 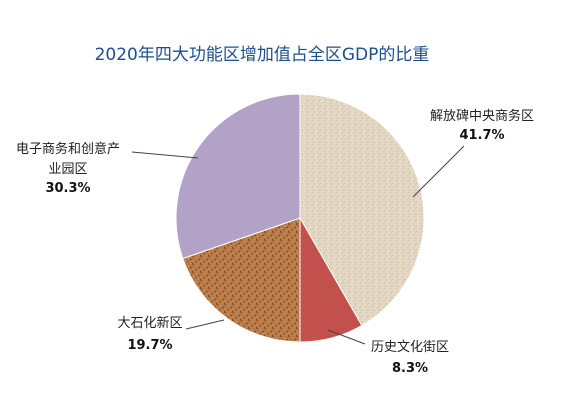 I want to click on slice-4-leader-line, so click(x=165, y=155).